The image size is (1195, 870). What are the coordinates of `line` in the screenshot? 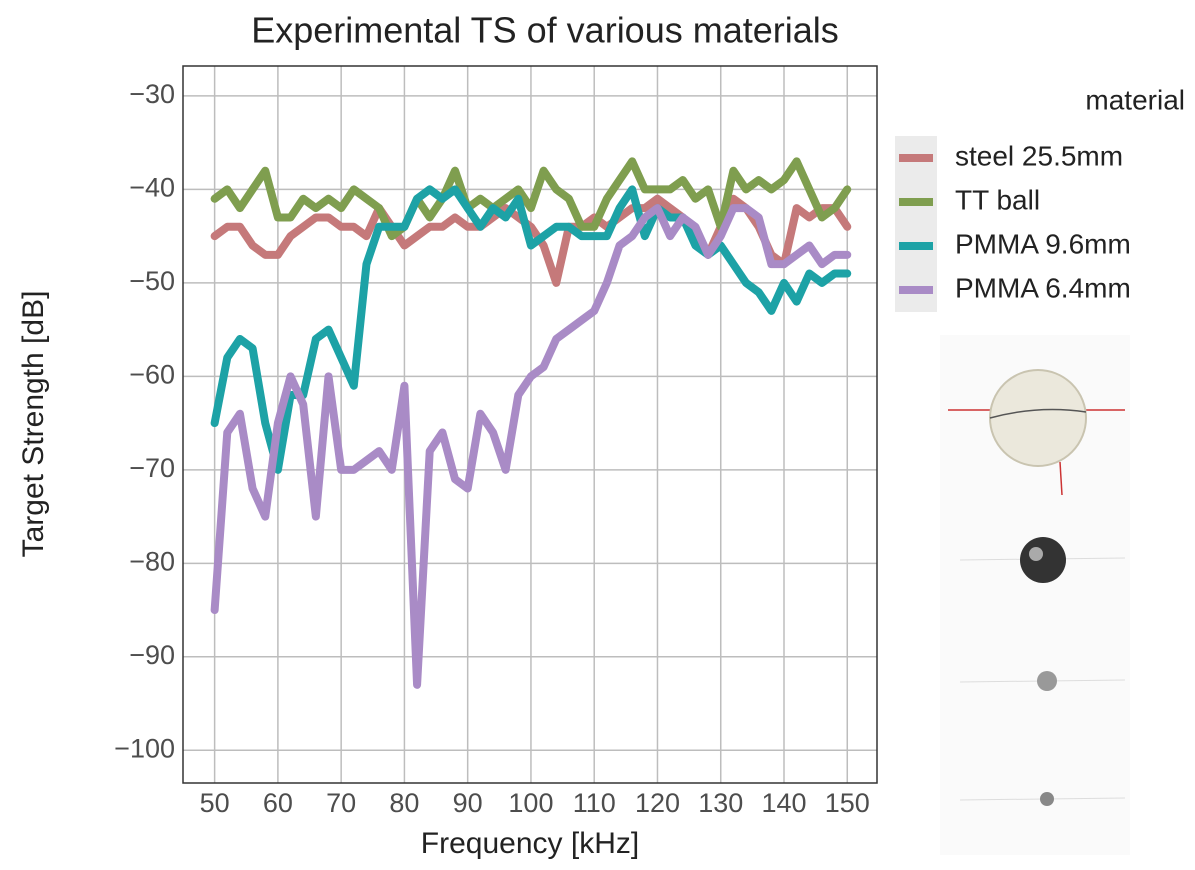 It's located at (531, 199).